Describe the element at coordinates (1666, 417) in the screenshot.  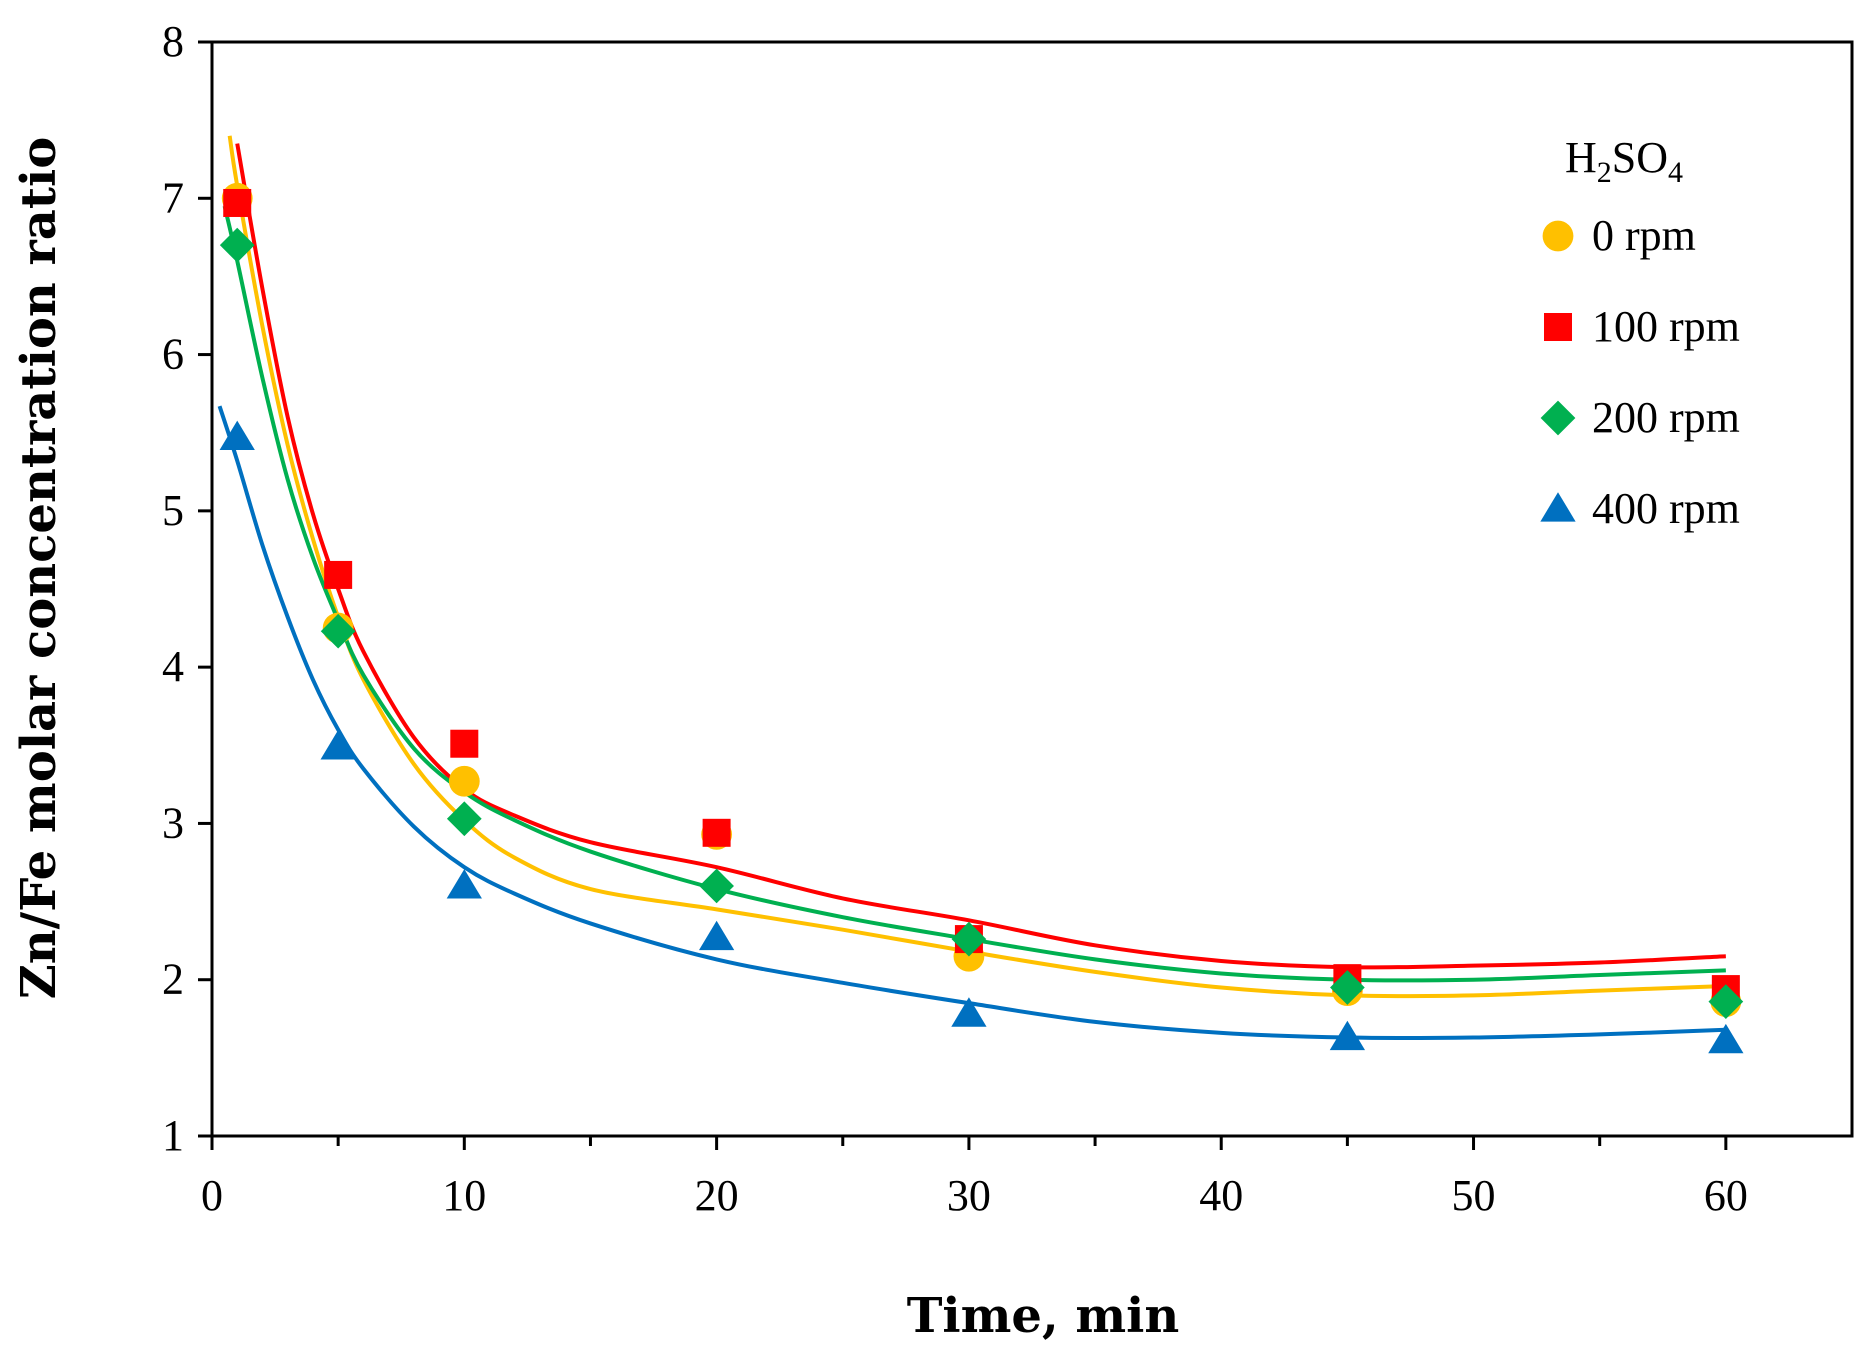
I see `legend-label-200-rpm: 200 rpm` at that location.